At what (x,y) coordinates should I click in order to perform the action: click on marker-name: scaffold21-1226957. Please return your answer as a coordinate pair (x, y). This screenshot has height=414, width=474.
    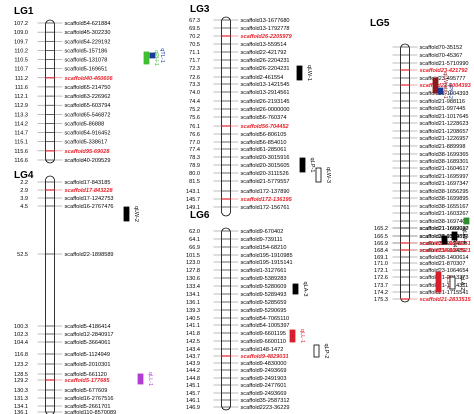
    Looking at the image, I should click on (444, 139).